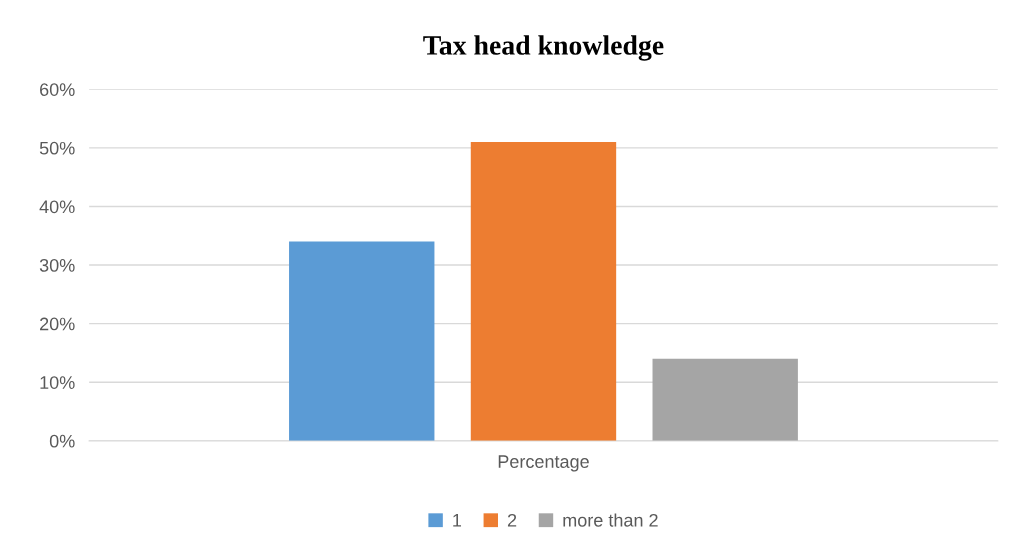 The height and width of the screenshot is (558, 1013). I want to click on x-tick-label: Percentage, so click(543, 463).